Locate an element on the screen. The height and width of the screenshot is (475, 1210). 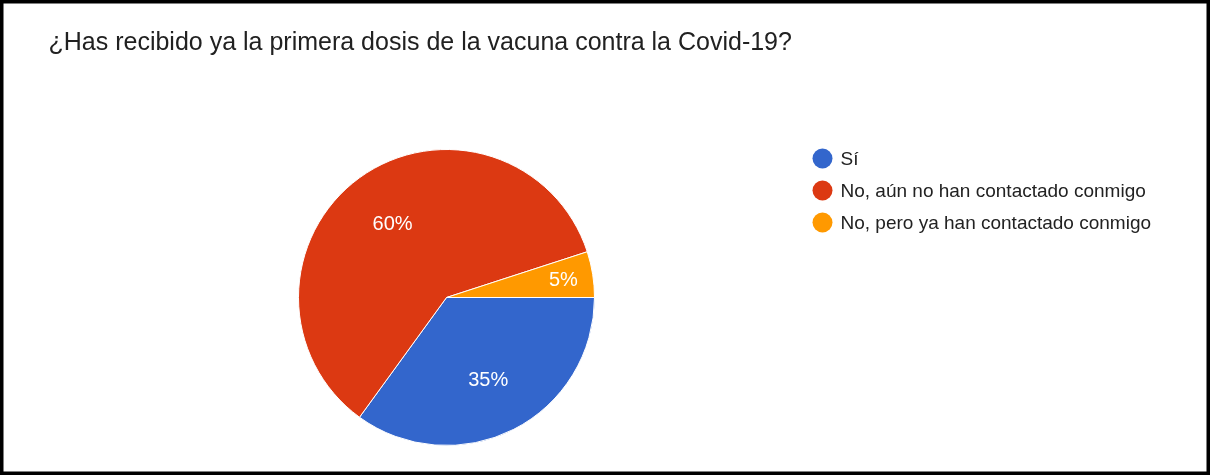
data-label: 5% is located at coordinates (563, 278).